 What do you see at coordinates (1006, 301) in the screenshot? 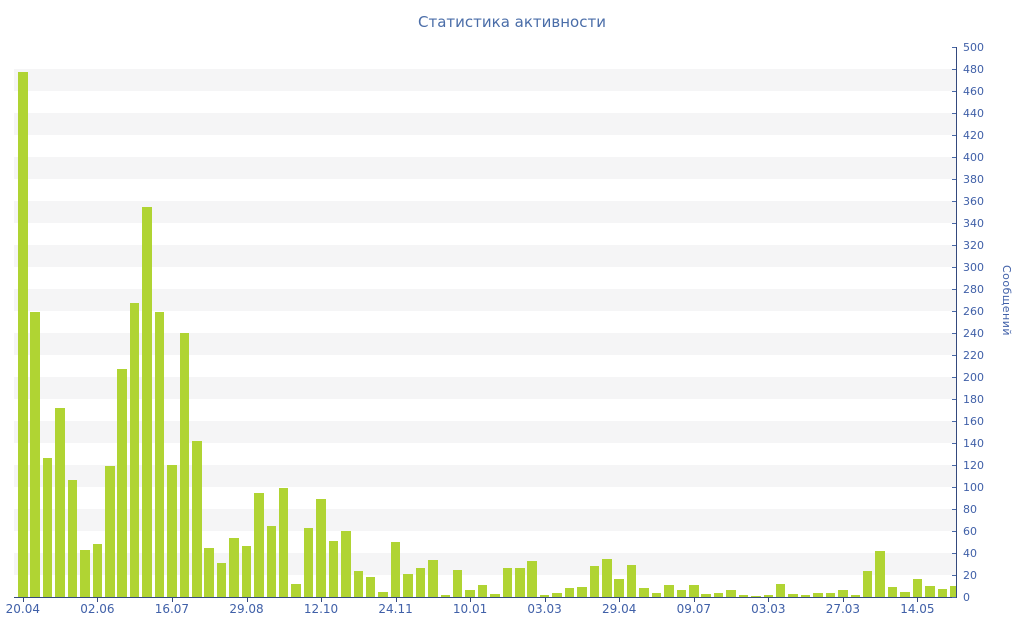
I see `y-axis-title: Сообщений` at bounding box center [1006, 301].